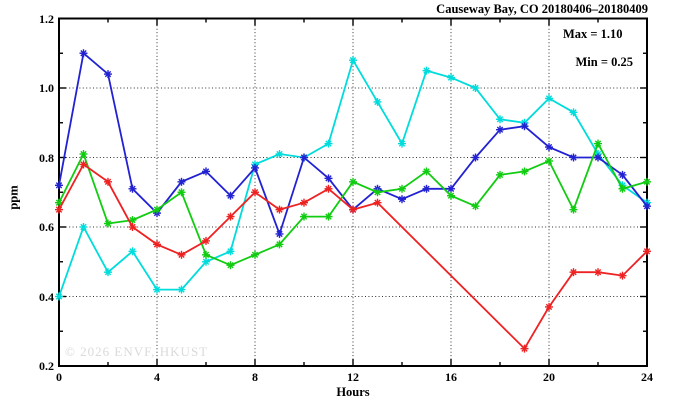  What do you see at coordinates (549, 377) in the screenshot?
I see `x-tick-label: 20` at bounding box center [549, 377].